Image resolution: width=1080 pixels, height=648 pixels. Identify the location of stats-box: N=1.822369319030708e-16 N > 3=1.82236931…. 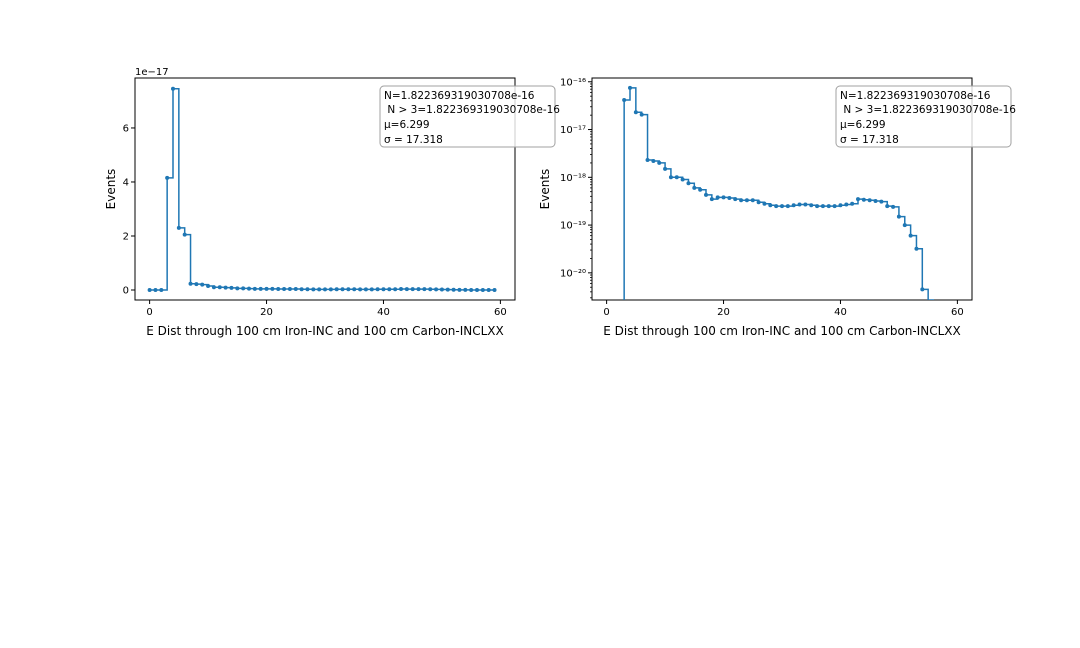
(925, 116).